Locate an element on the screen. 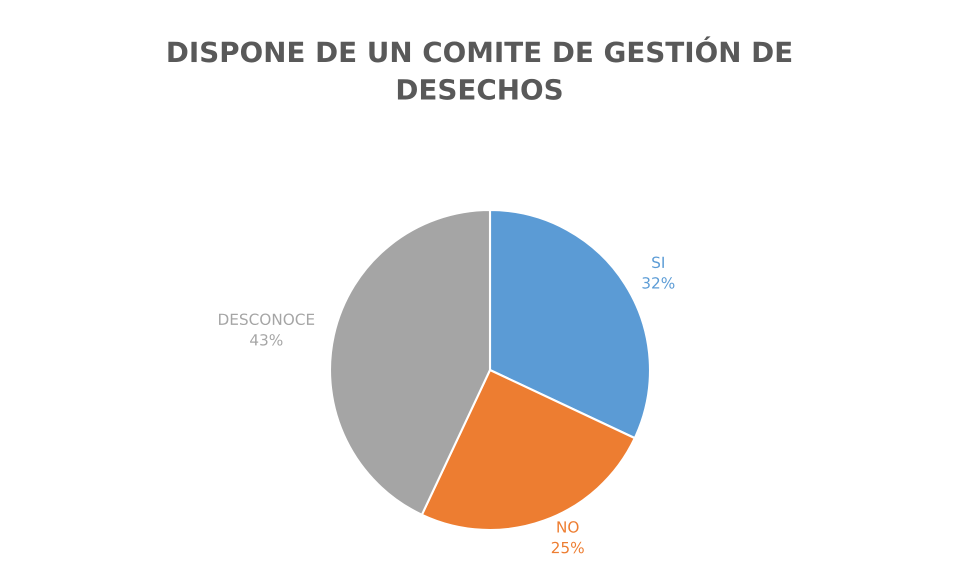 The width and height of the screenshot is (959, 585). data-label: 25% is located at coordinates (568, 548).